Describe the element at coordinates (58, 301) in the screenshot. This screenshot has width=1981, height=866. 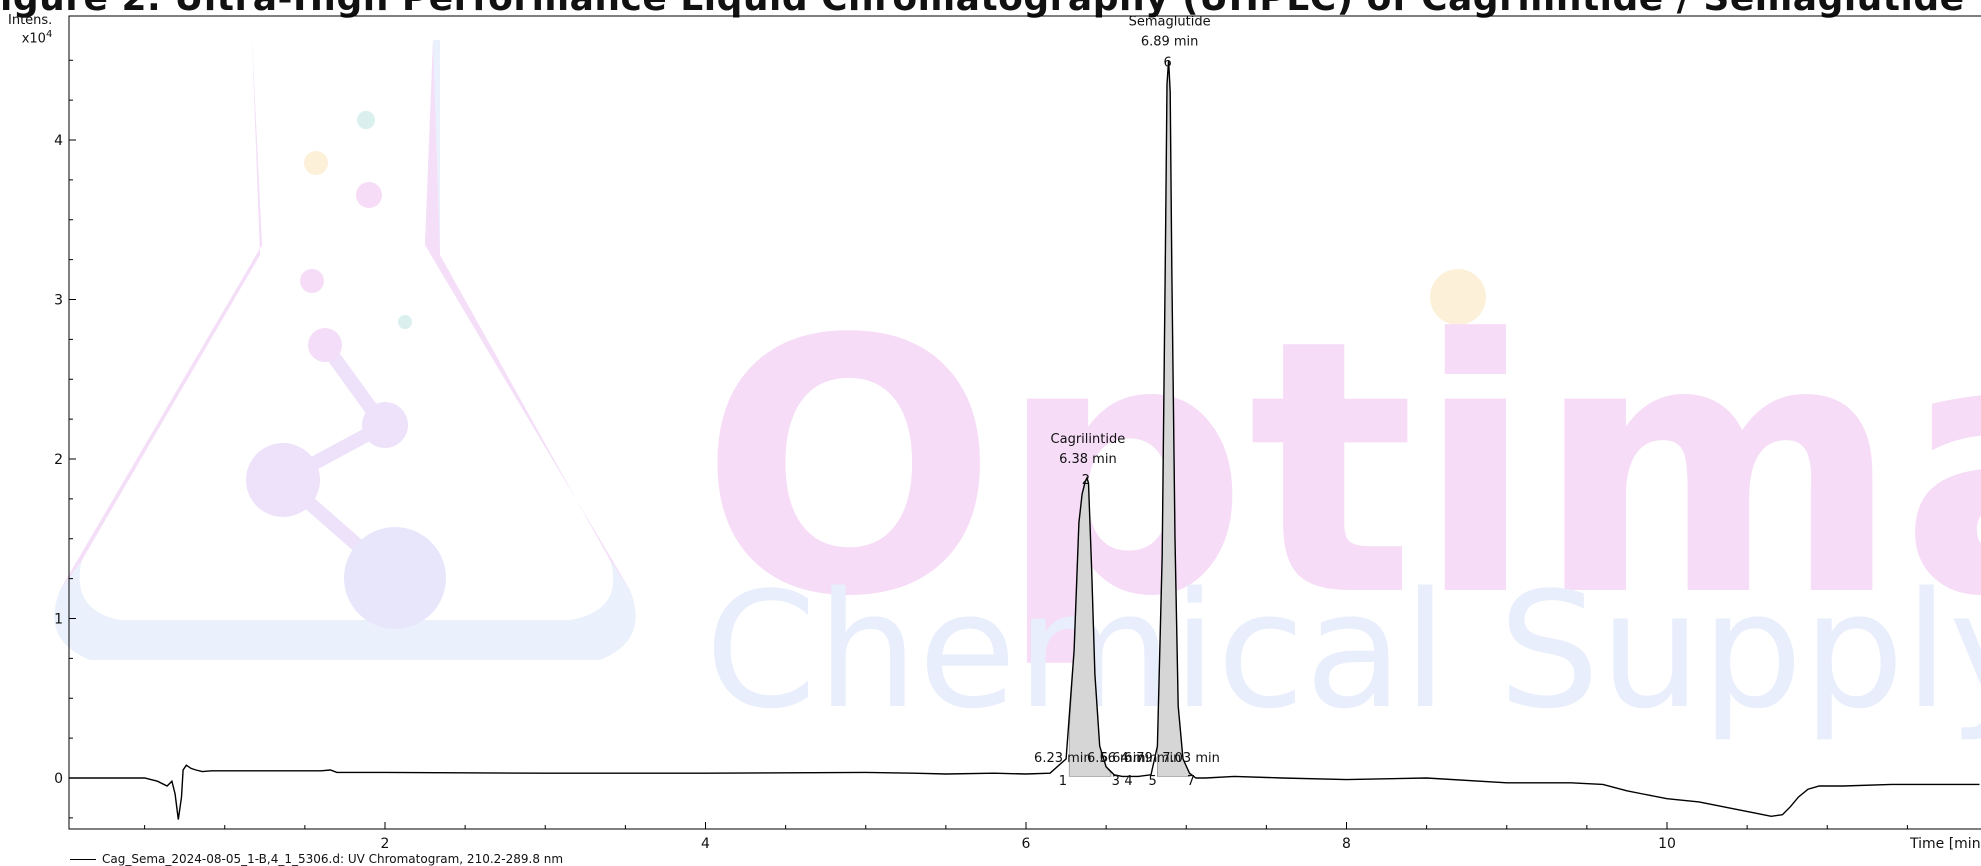
I see `y-tick-label: 3` at that location.